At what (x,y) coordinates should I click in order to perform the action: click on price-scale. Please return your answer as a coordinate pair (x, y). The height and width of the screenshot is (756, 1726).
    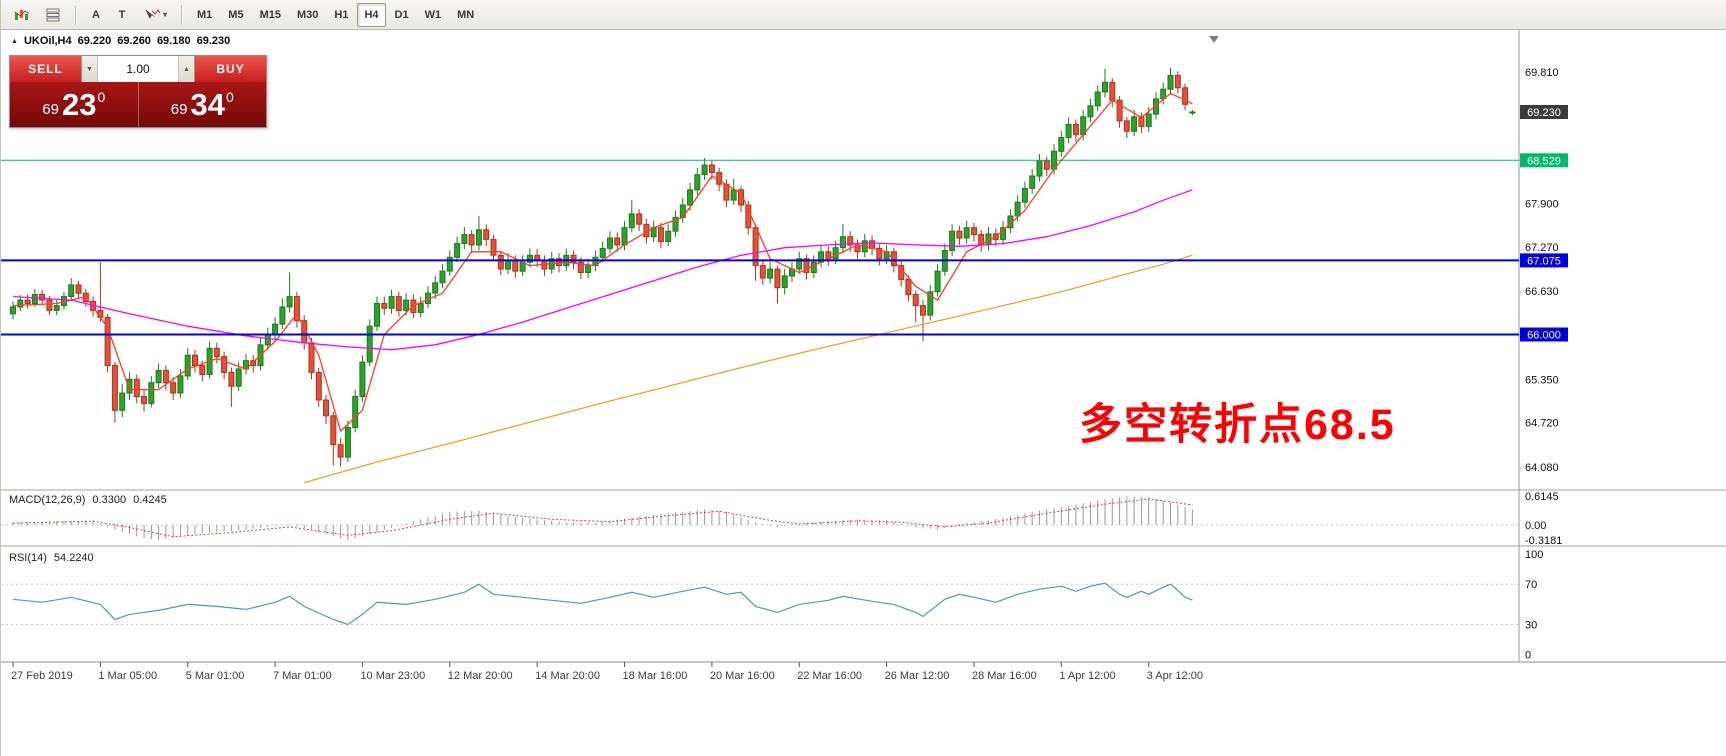
    Looking at the image, I should click on (1544, 223).